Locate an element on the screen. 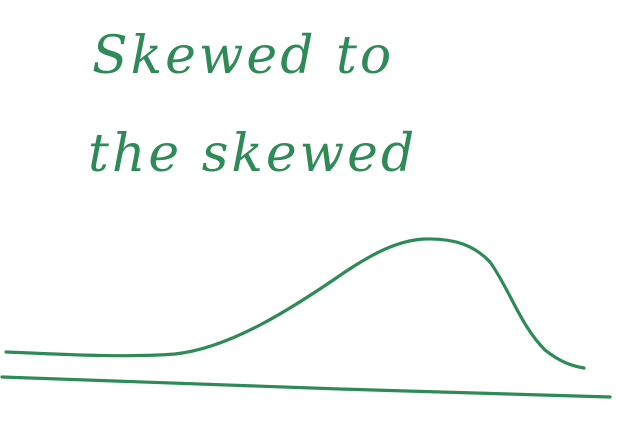 Image resolution: width=640 pixels, height=433 pixels. annotation-line-1: Skewed to is located at coordinates (243, 56).